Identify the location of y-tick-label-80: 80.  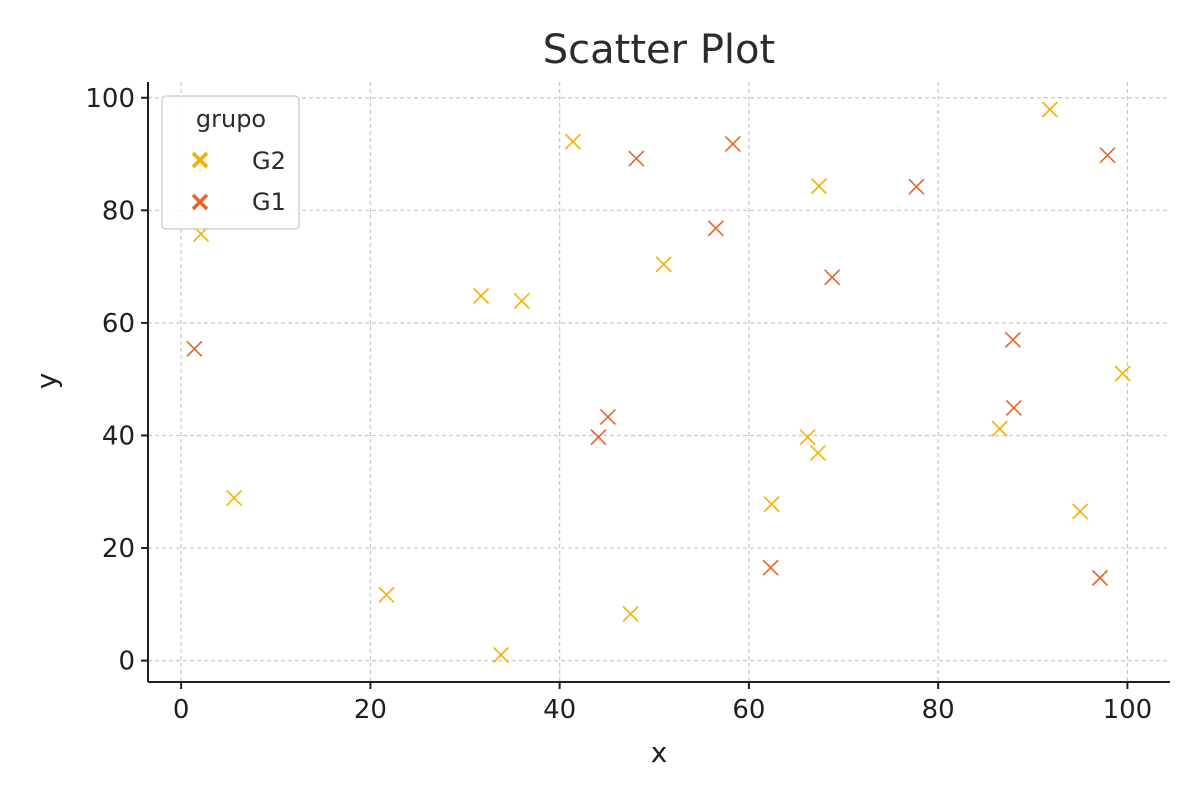
(118, 211).